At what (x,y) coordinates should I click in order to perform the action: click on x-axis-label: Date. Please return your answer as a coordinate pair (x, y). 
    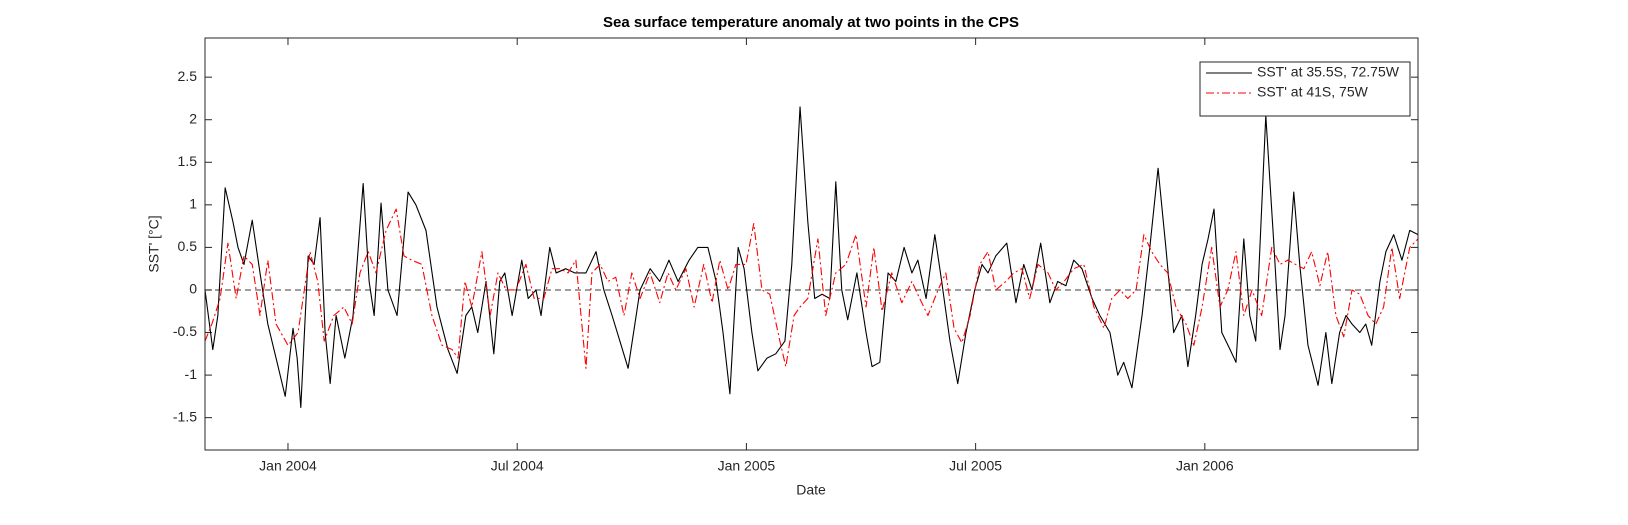
    Looking at the image, I should click on (811, 490).